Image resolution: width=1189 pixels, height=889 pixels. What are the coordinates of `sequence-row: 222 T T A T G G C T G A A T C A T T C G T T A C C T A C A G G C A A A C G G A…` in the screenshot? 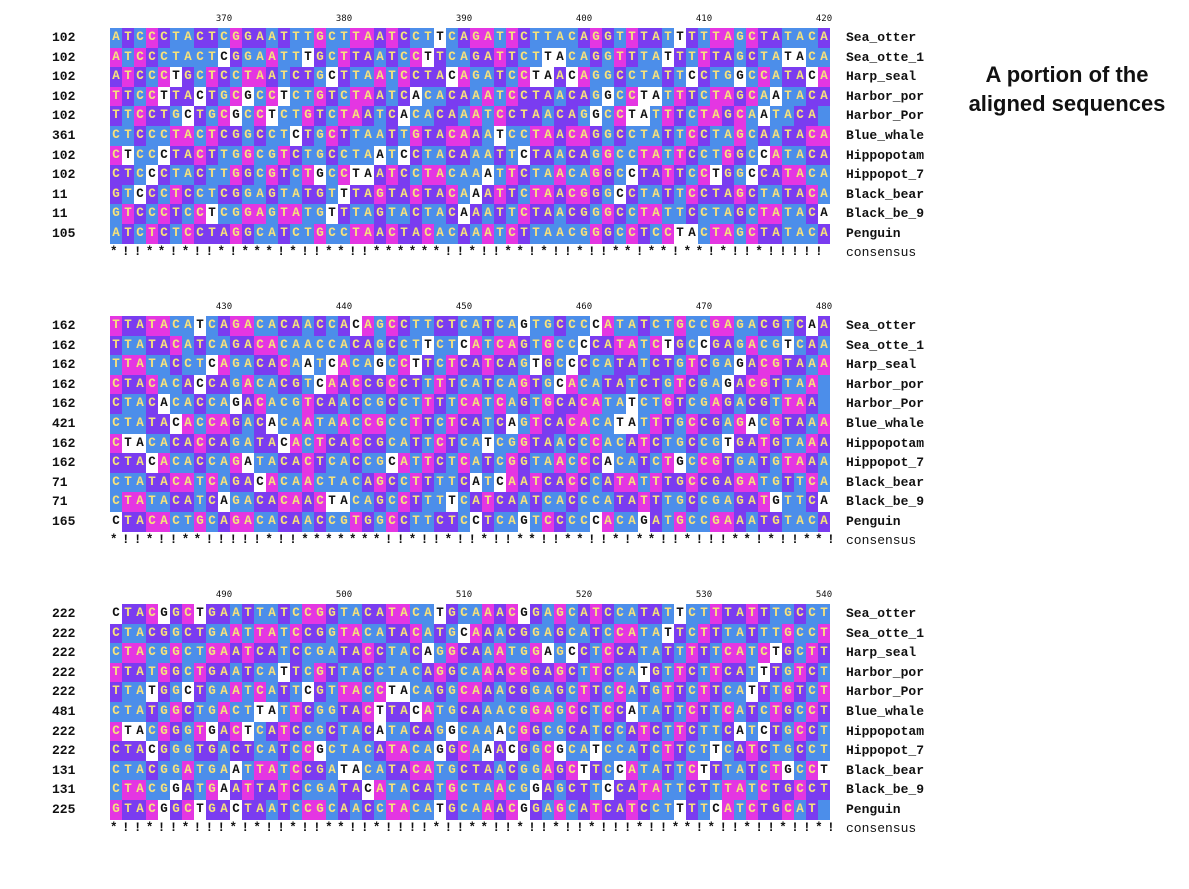 It's located at (480, 672).